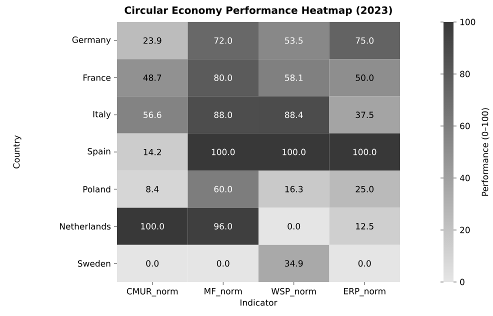 Image resolution: width=493 pixels, height=316 pixels. I want to click on y-tick-label: Sweden, so click(94, 263).